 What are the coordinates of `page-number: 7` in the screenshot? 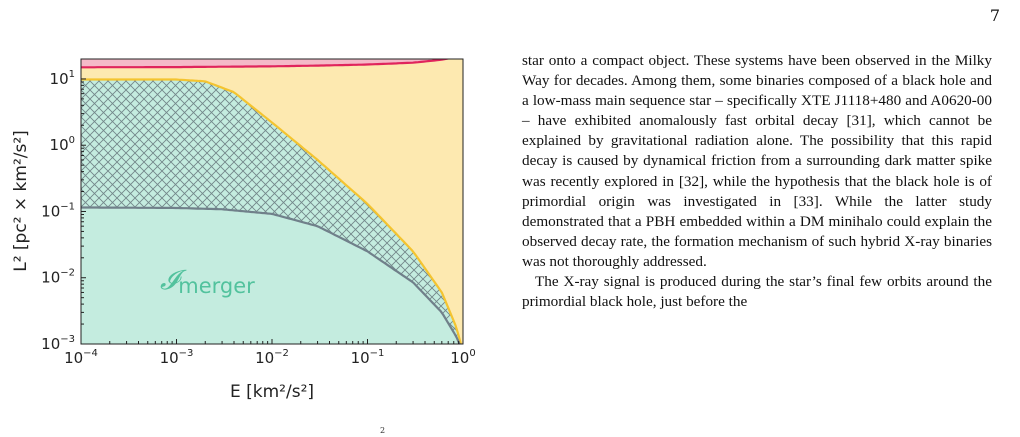 It's located at (994, 15).